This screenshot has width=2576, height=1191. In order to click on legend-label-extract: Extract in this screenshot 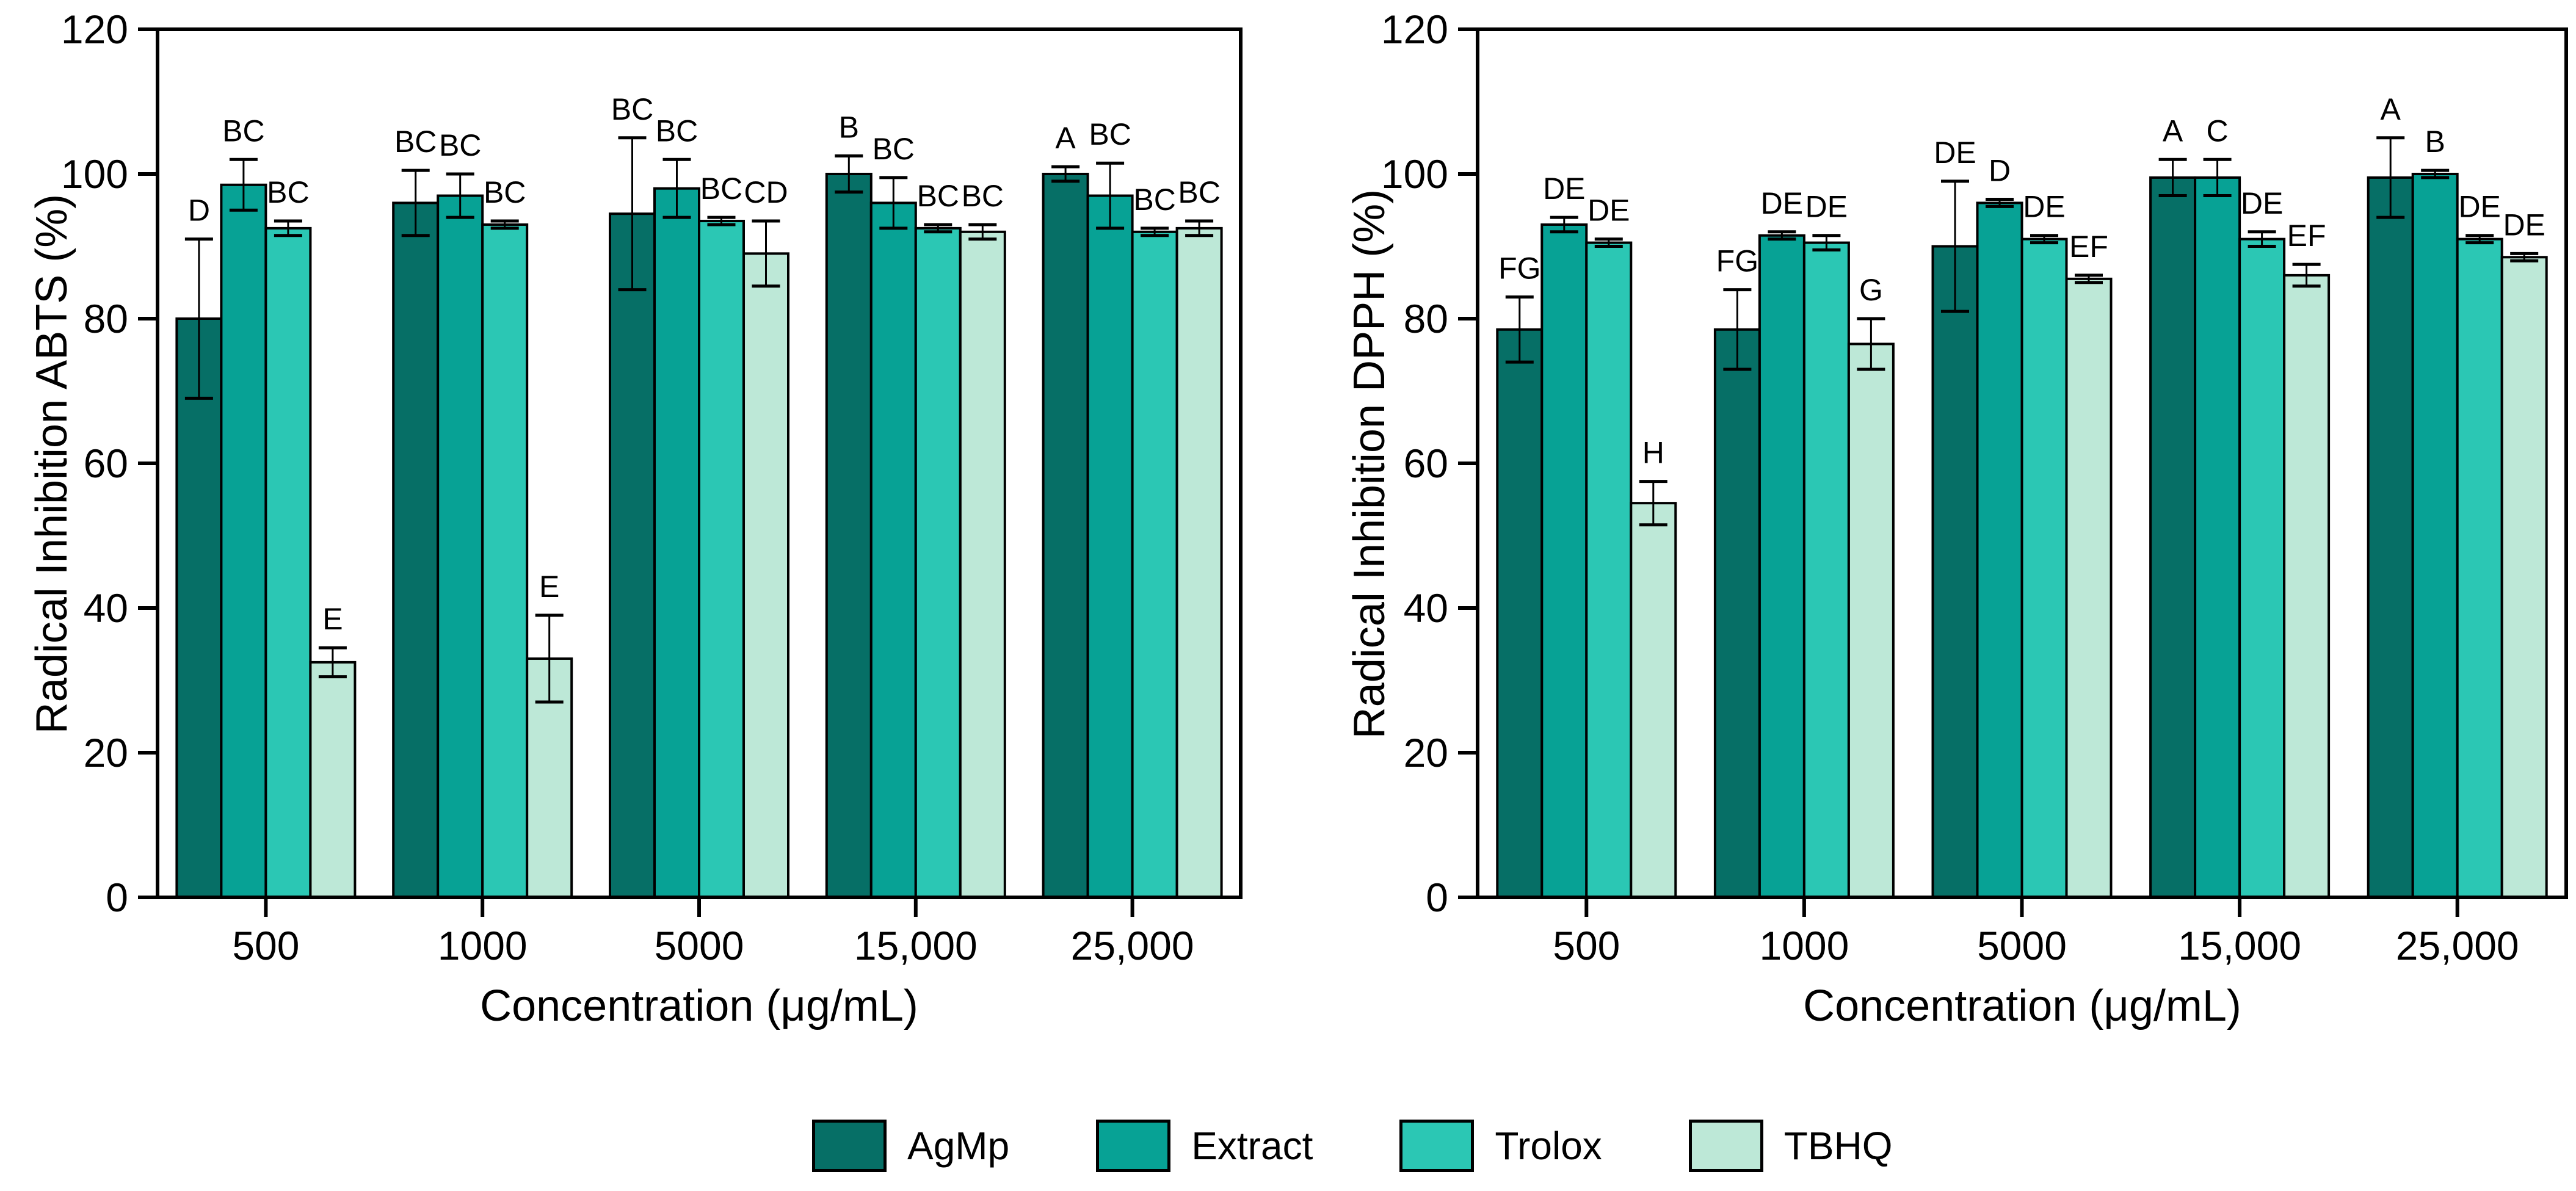, I will do `click(1252, 1146)`.